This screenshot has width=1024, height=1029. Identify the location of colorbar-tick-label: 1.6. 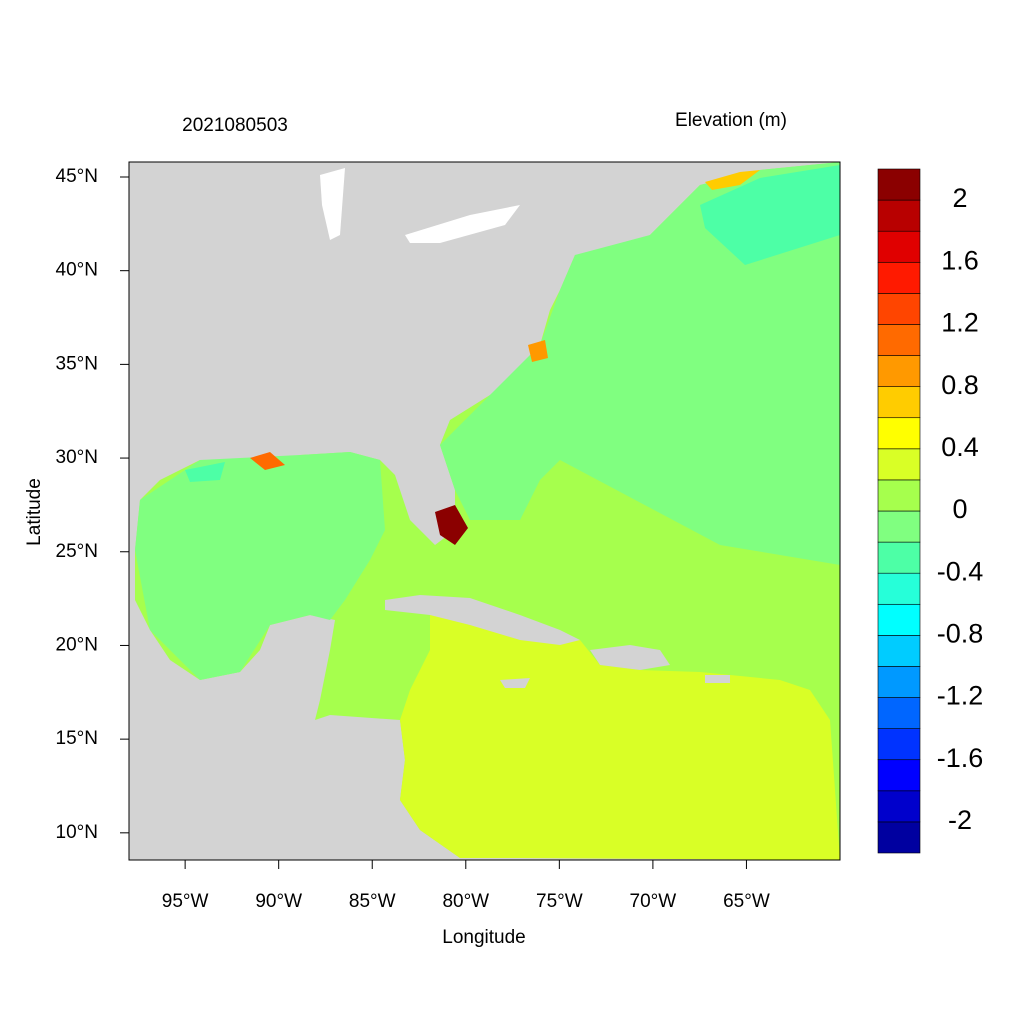
(960, 260).